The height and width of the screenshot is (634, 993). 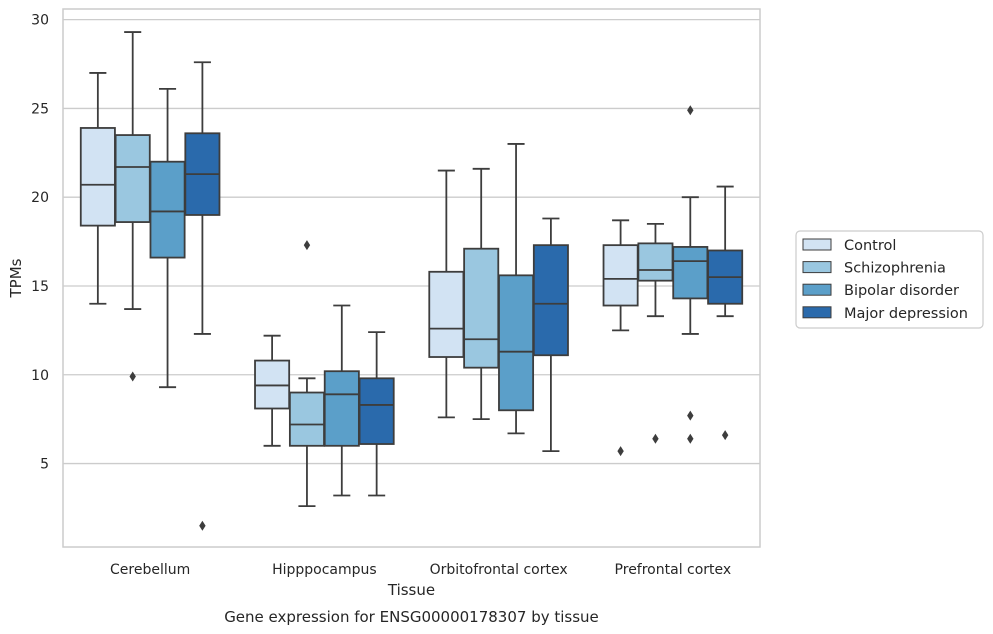 I want to click on legend-frame, so click(x=889, y=279).